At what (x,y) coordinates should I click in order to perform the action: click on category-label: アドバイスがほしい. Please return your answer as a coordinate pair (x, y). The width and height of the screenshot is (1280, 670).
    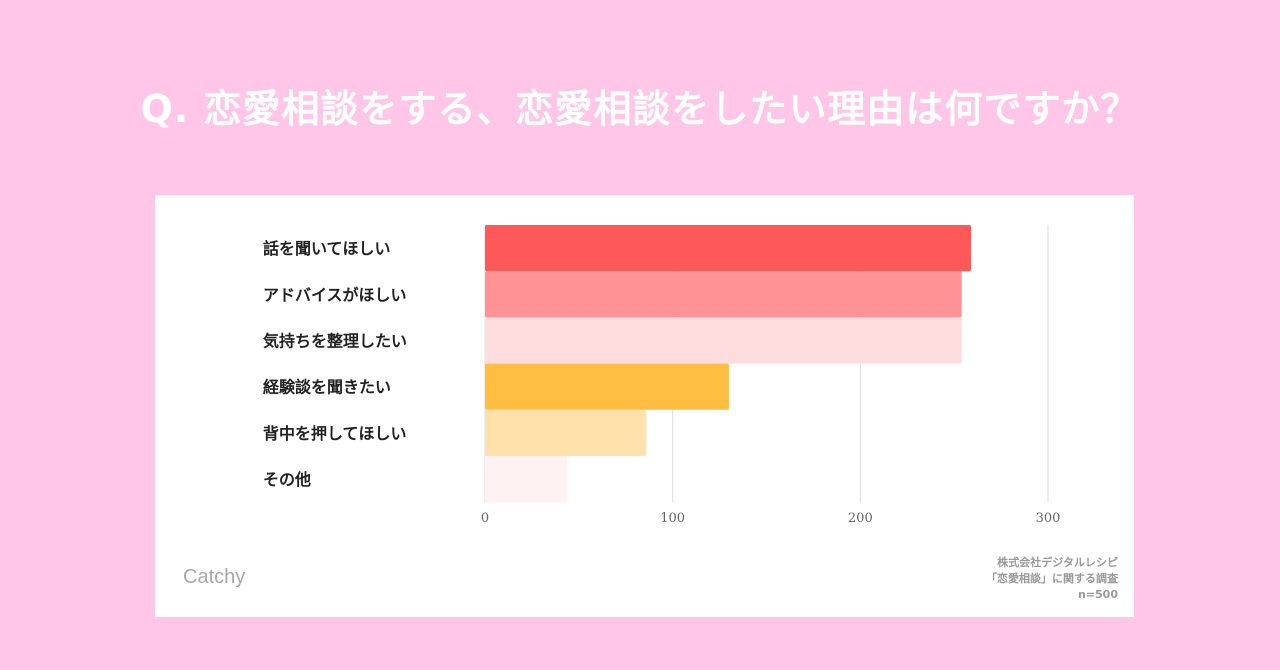
    Looking at the image, I should click on (335, 294).